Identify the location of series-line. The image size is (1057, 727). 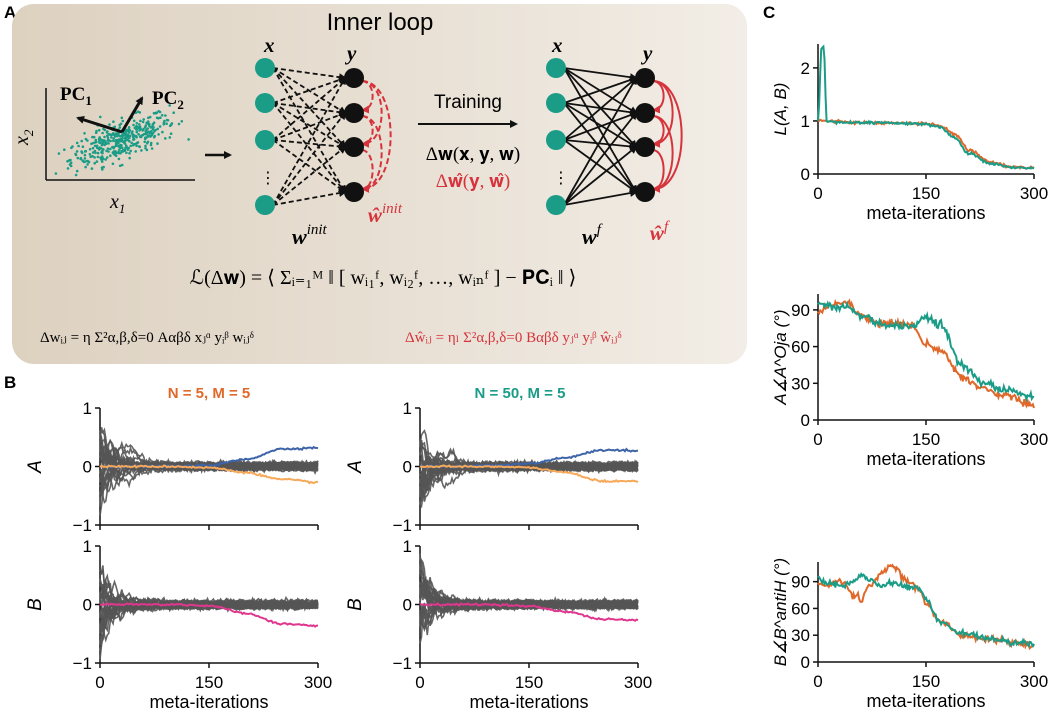
(926, 144).